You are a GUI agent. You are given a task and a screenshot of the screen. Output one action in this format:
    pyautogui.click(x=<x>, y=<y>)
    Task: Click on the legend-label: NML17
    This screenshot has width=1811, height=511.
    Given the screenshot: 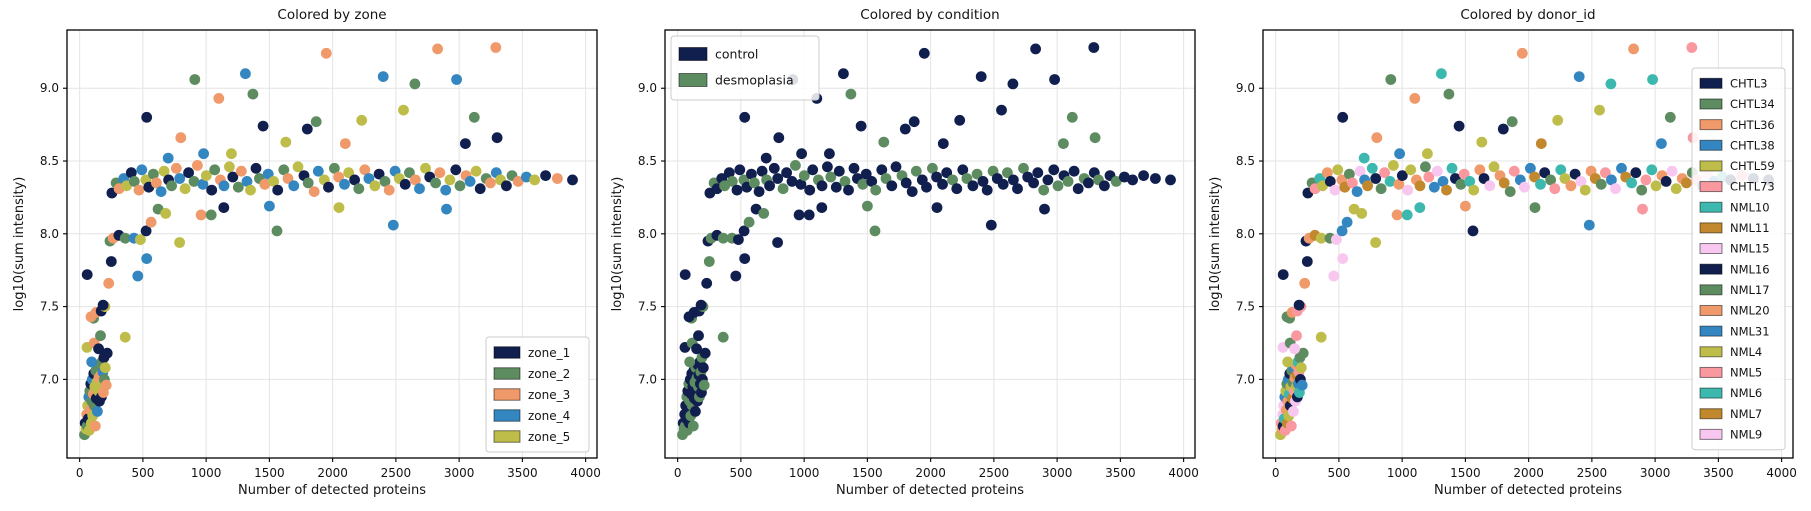 What is the action you would take?
    pyautogui.click(x=1750, y=290)
    